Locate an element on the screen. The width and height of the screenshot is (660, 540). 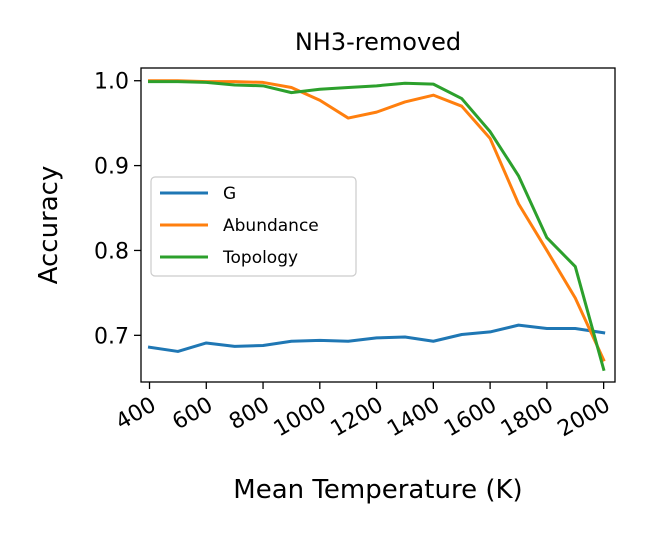
x-tick-label: 800 is located at coordinates (249, 414).